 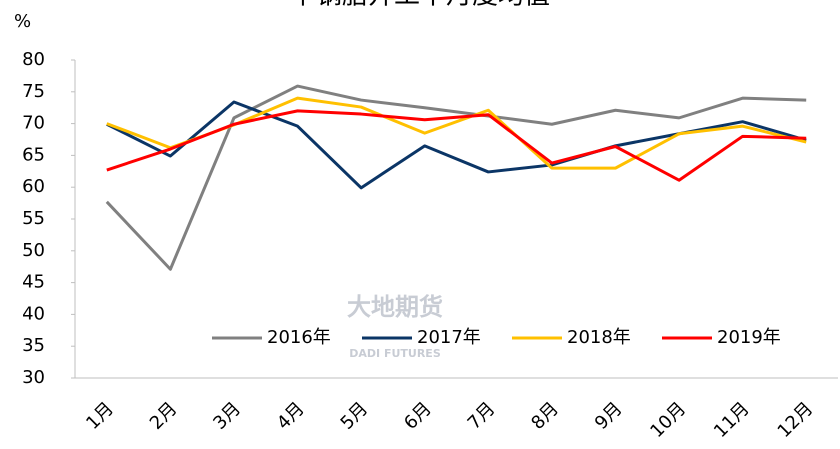 What do you see at coordinates (299, 337) in the screenshot?
I see `legend-label: 2016年` at bounding box center [299, 337].